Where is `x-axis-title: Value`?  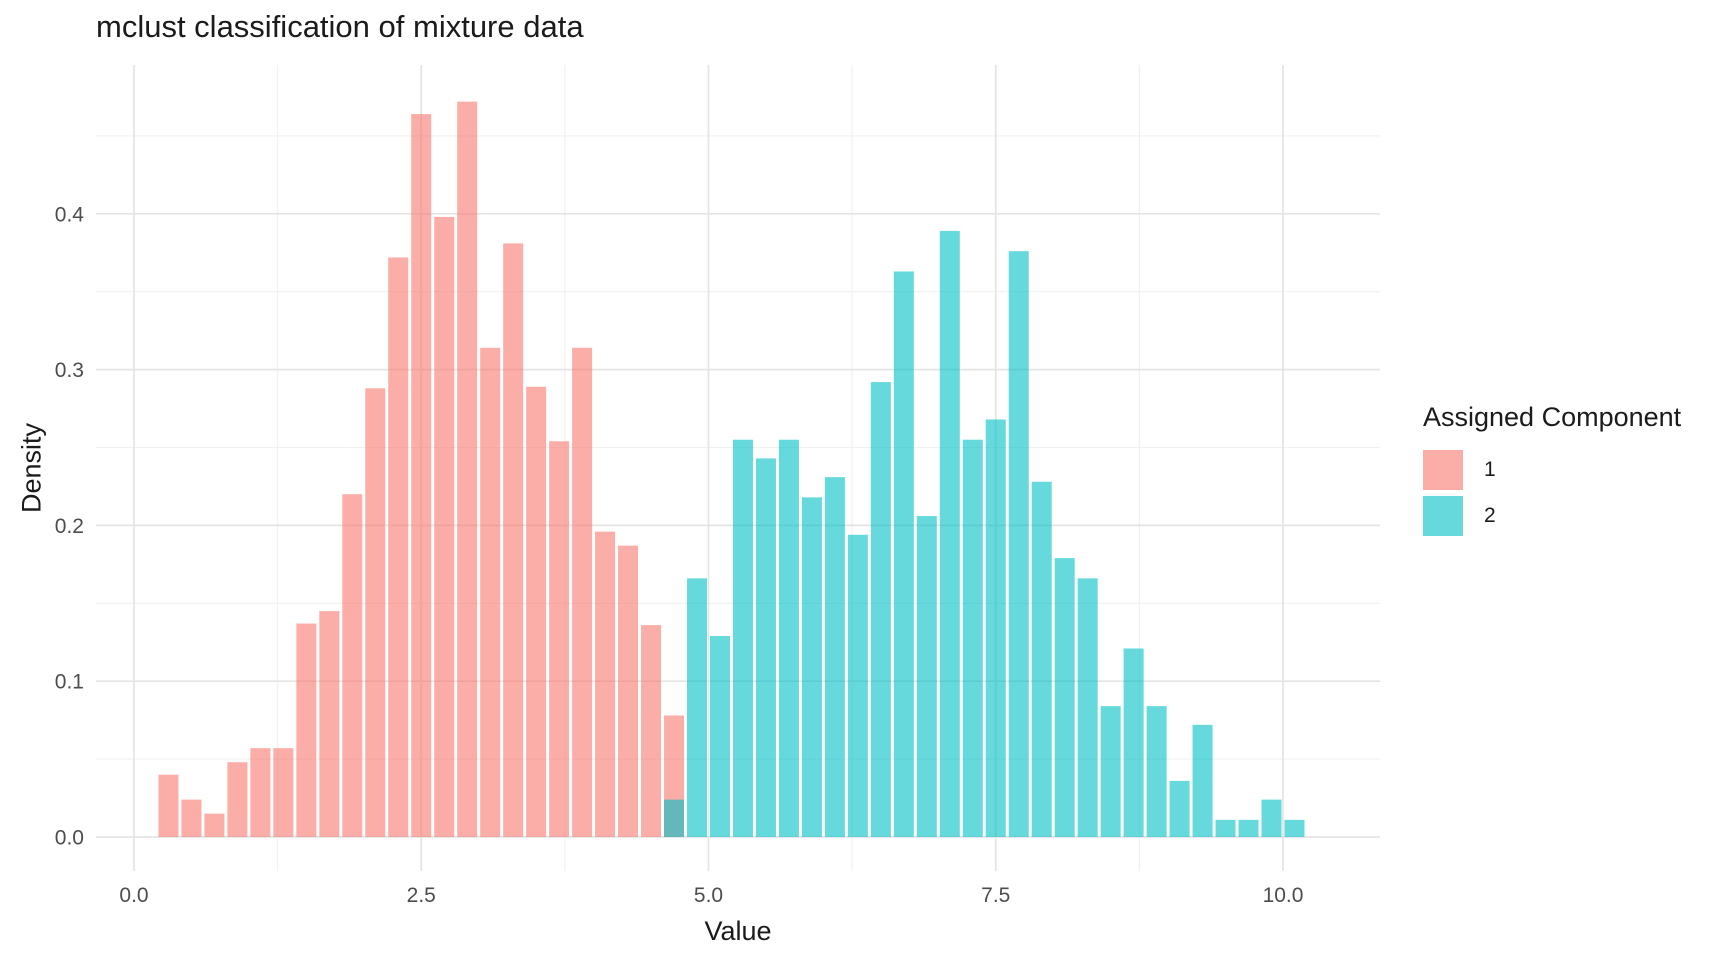
x-axis-title: Value is located at coordinates (738, 931).